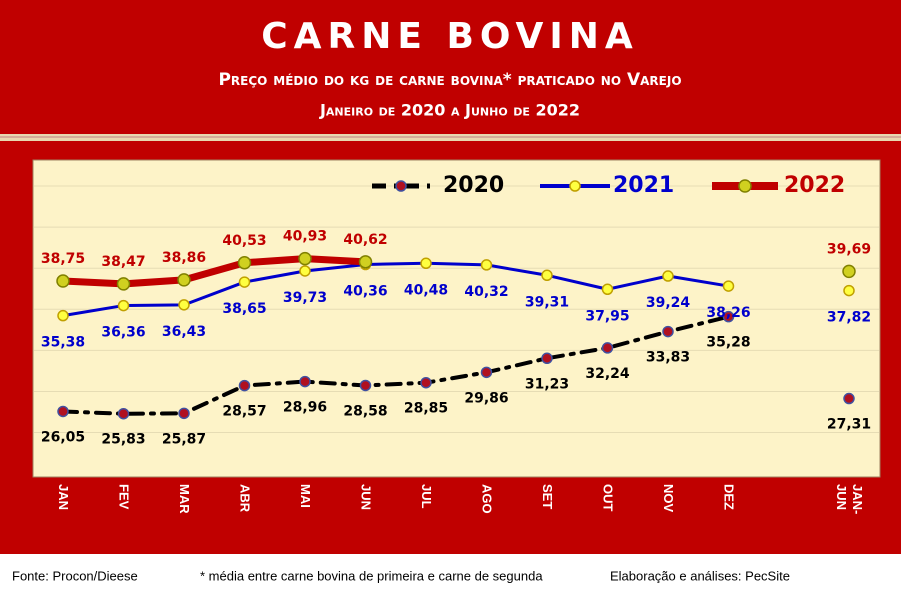 The image size is (901, 591). I want to click on legend-label: 2020, so click(473, 185).